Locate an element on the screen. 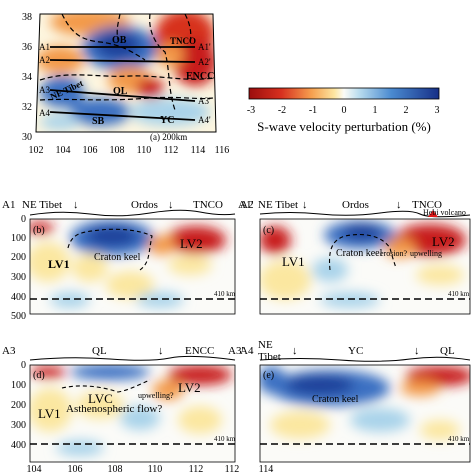  panel-e-letter: (e) is located at coordinates (268, 375).